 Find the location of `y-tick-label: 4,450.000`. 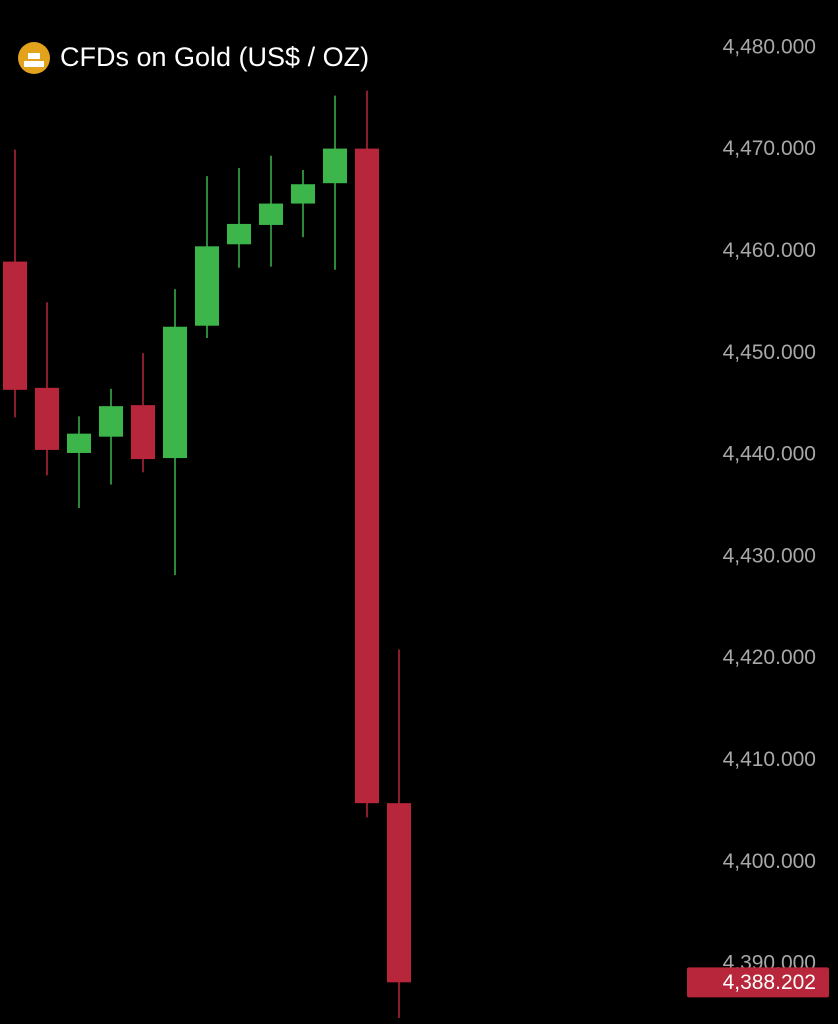

y-tick-label: 4,450.000 is located at coordinates (769, 352).